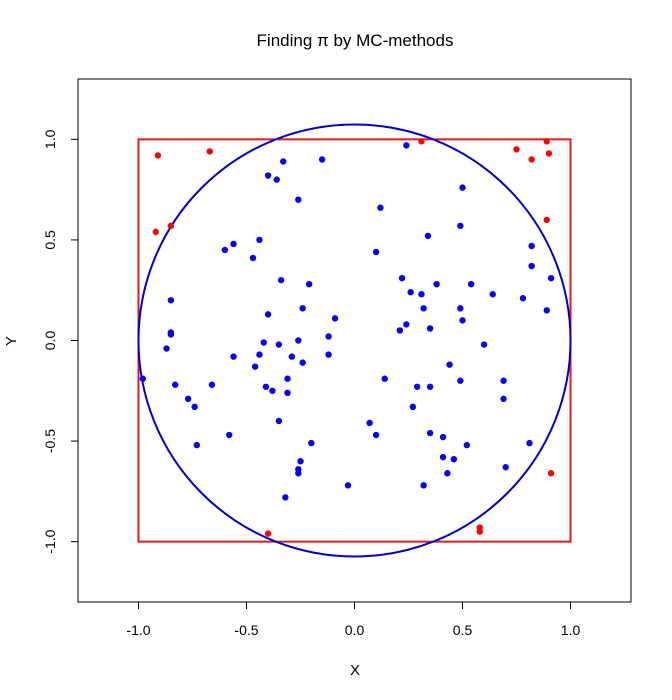  I want to click on x-tick-label: 0.0, so click(355, 630).